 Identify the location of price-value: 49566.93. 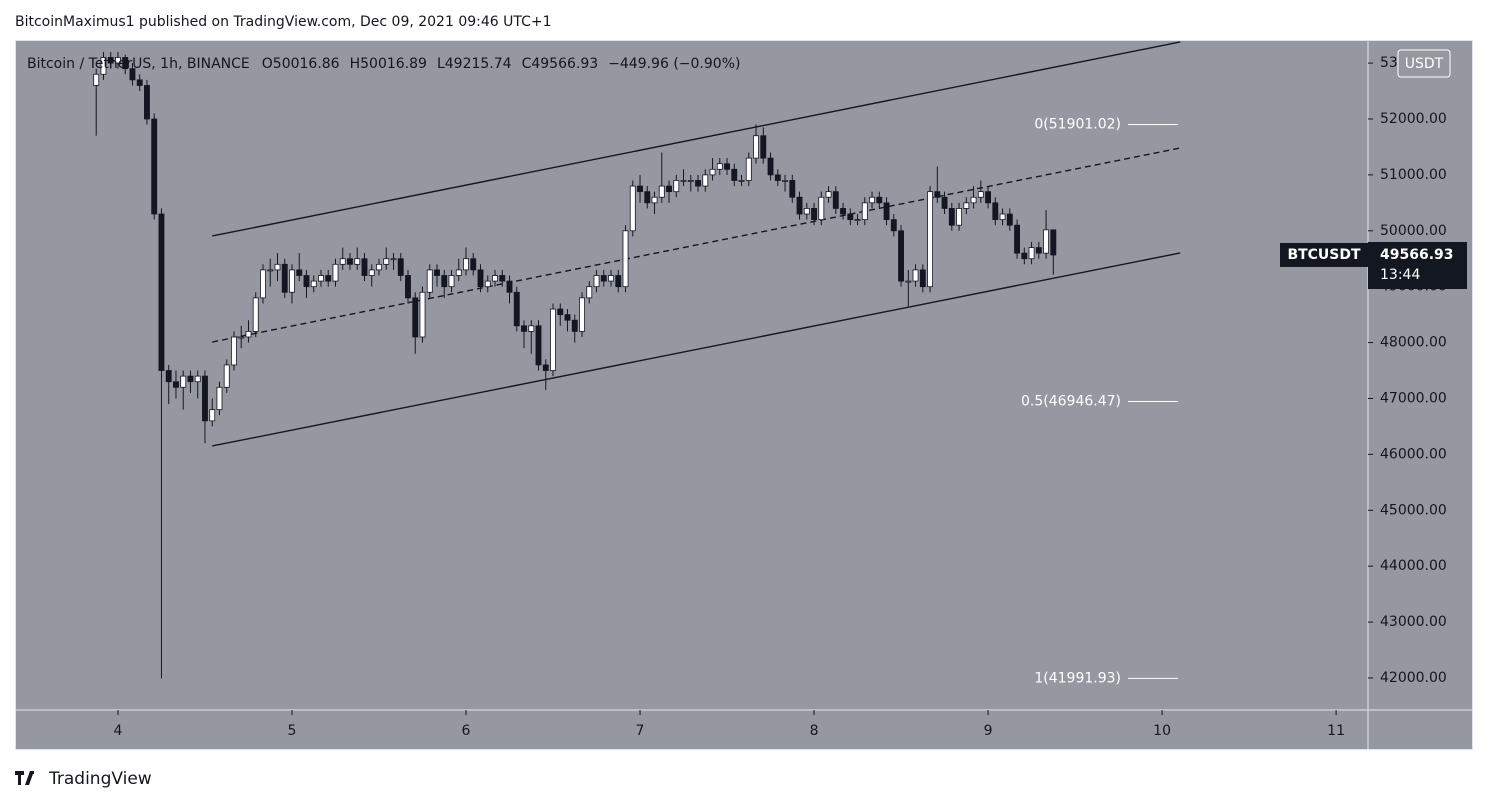
(1417, 255).